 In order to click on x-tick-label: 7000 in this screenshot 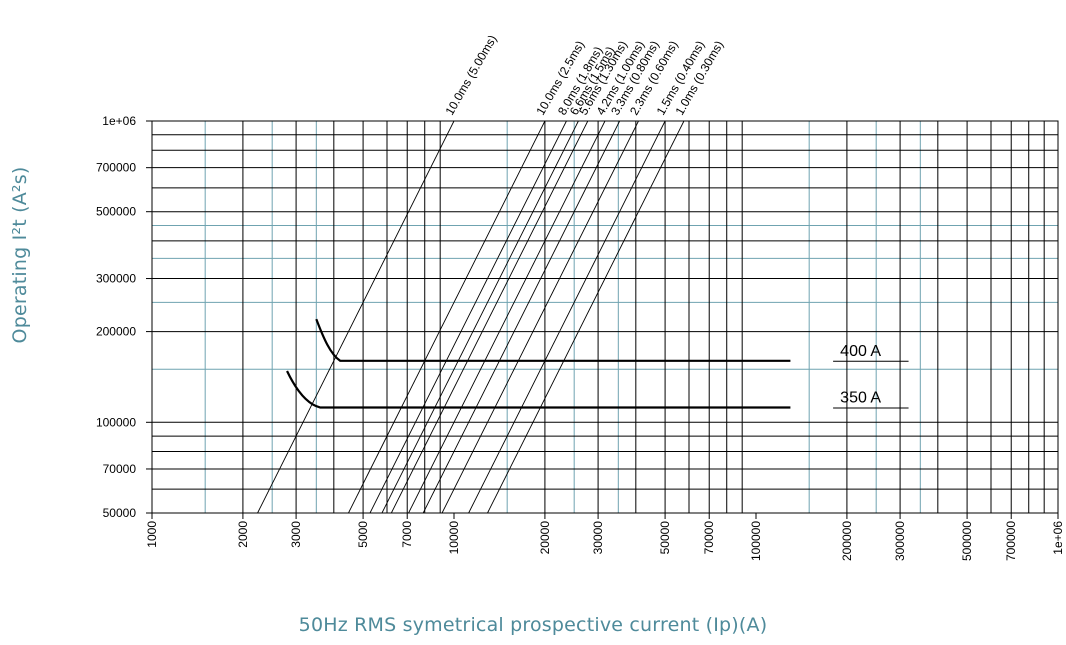, I will do `click(407, 534)`.